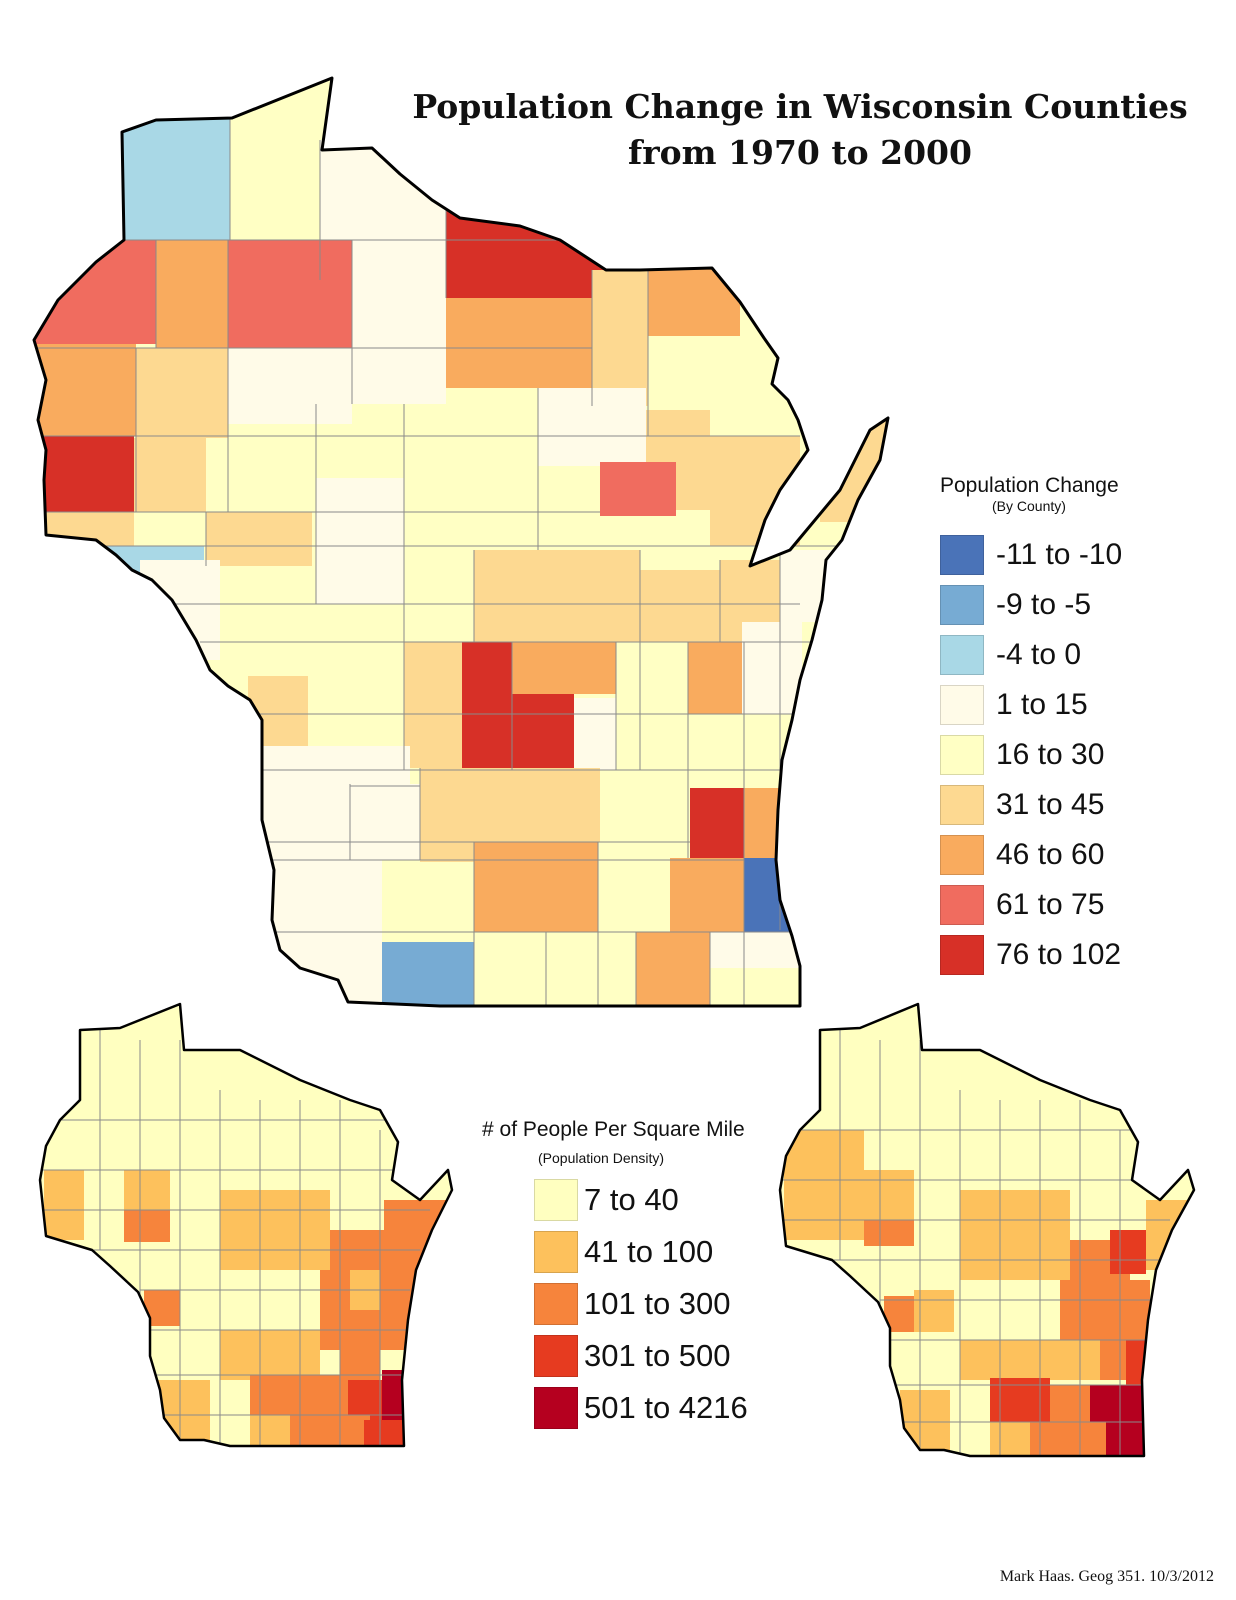  I want to click on legend-title: # of People Per Square Mile, so click(613, 1129).